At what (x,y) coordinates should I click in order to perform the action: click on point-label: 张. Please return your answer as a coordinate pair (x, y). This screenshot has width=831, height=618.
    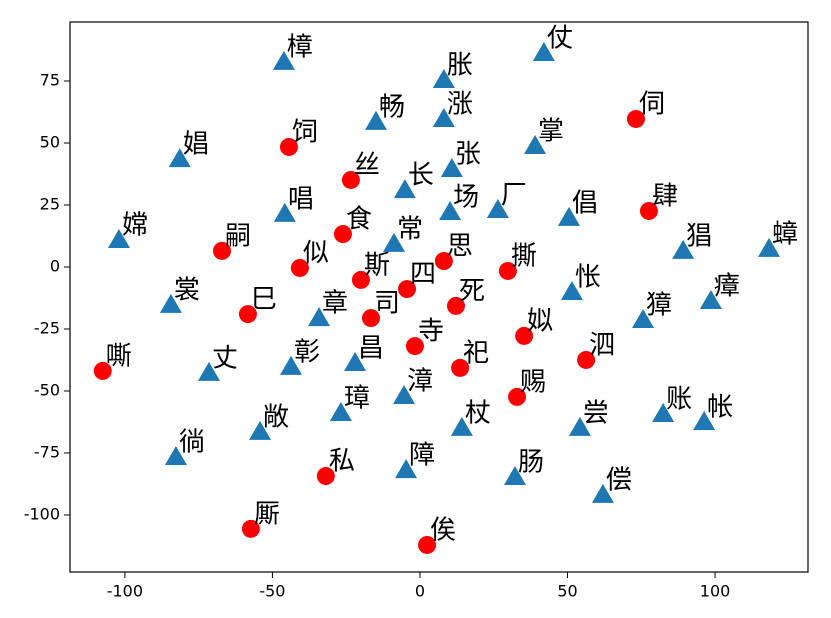
    Looking at the image, I should click on (468, 155).